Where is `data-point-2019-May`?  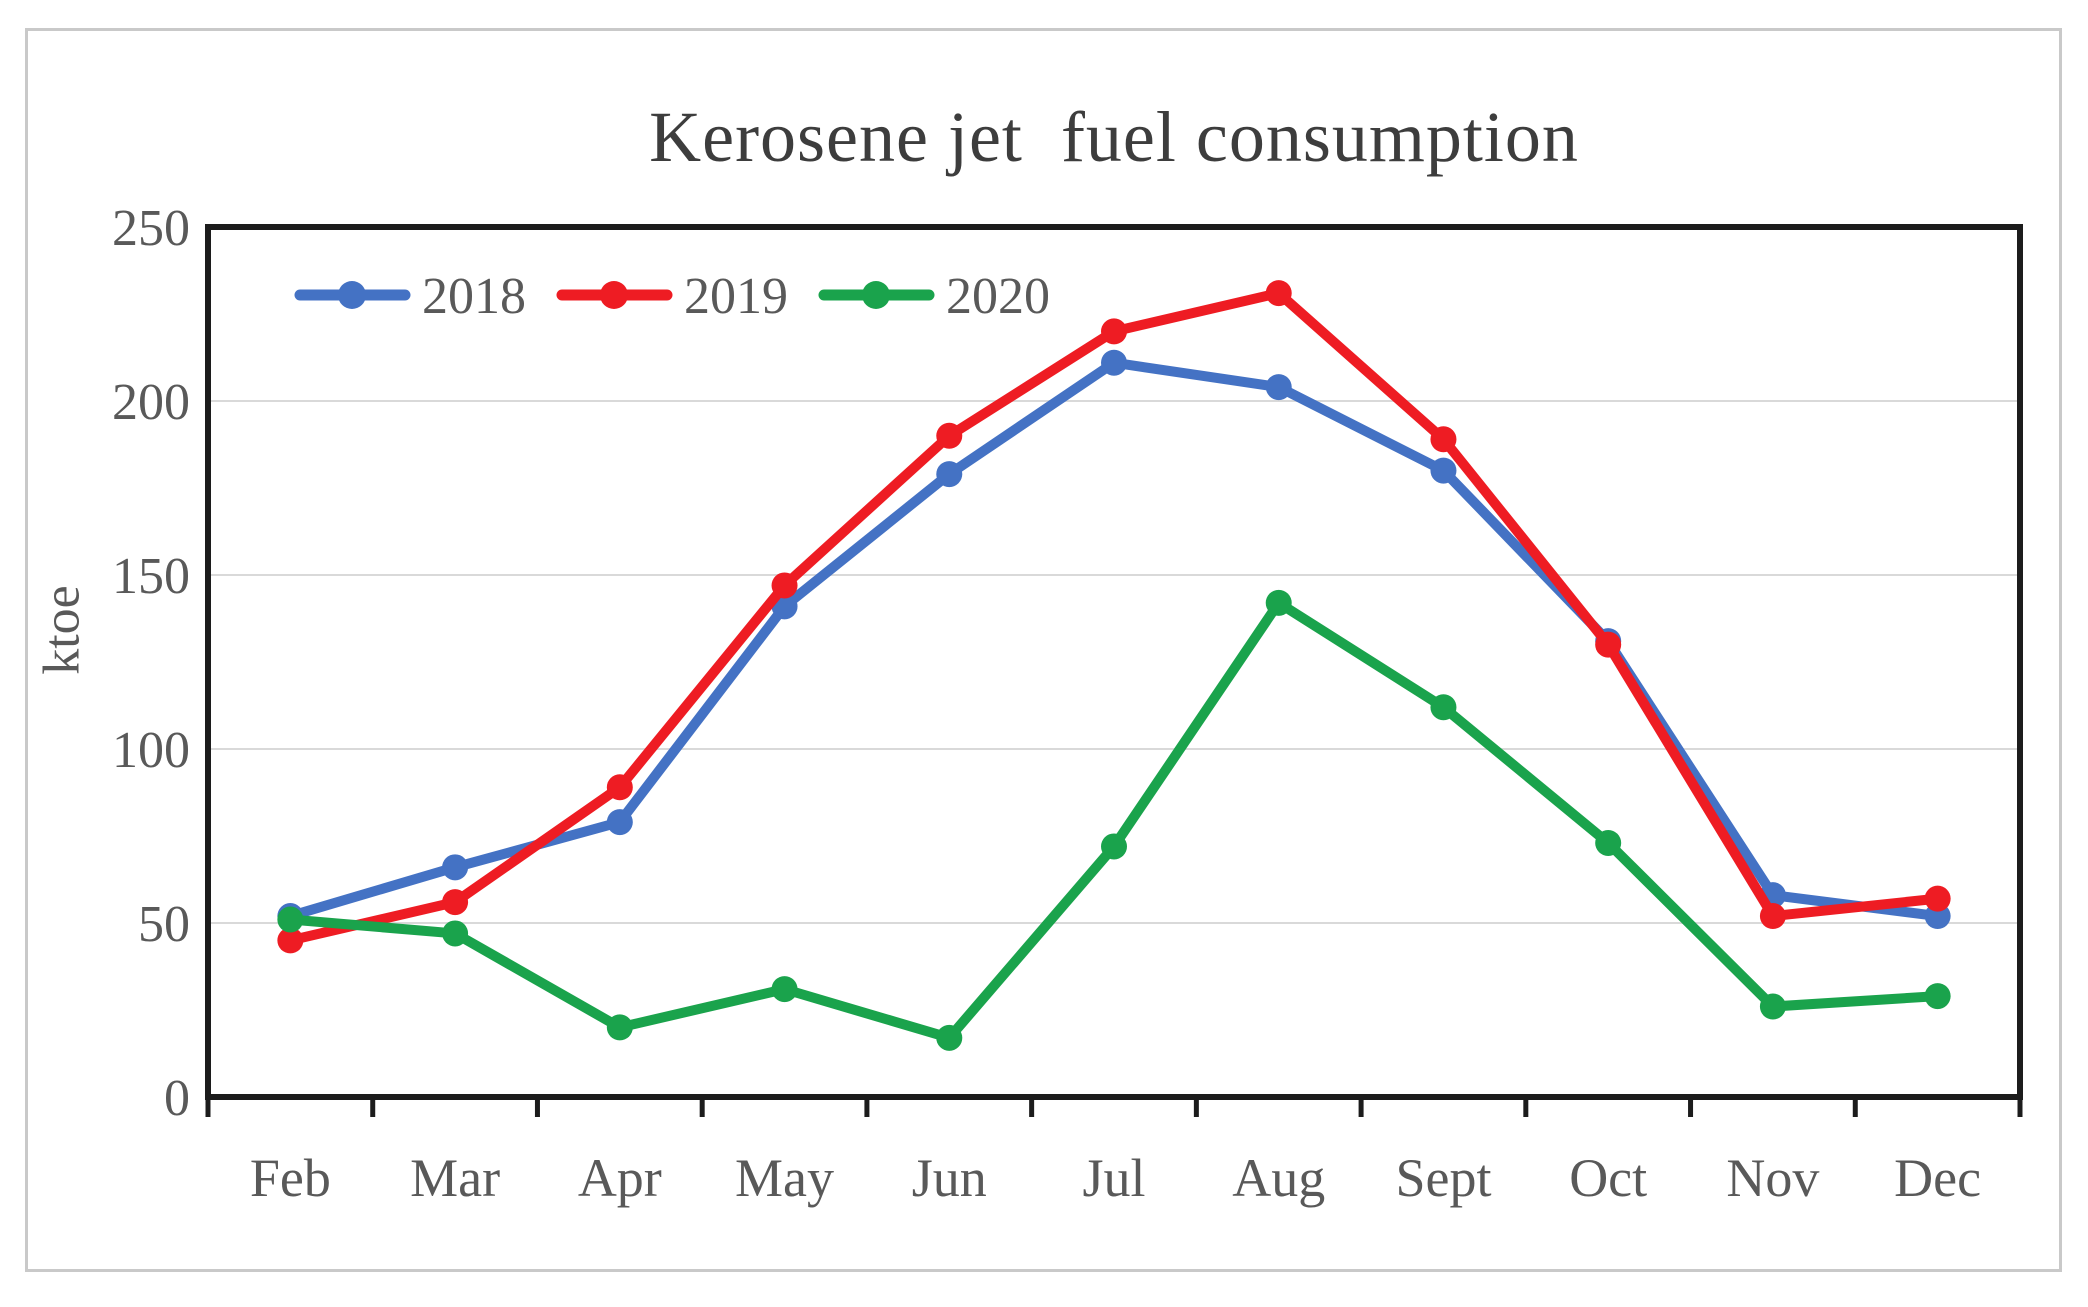 data-point-2019-May is located at coordinates (784, 585).